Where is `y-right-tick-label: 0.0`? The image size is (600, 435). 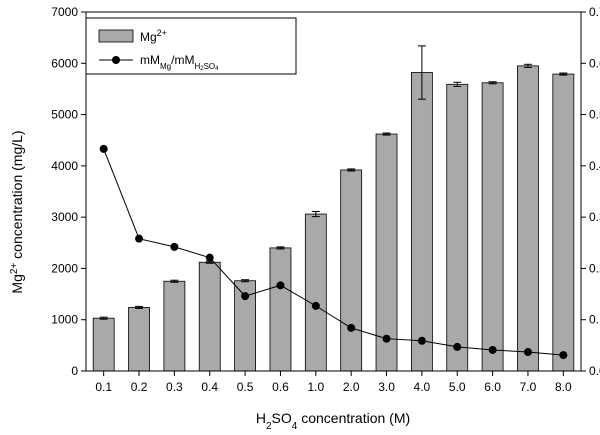
y-right-tick-label: 0.0 is located at coordinates (594, 371).